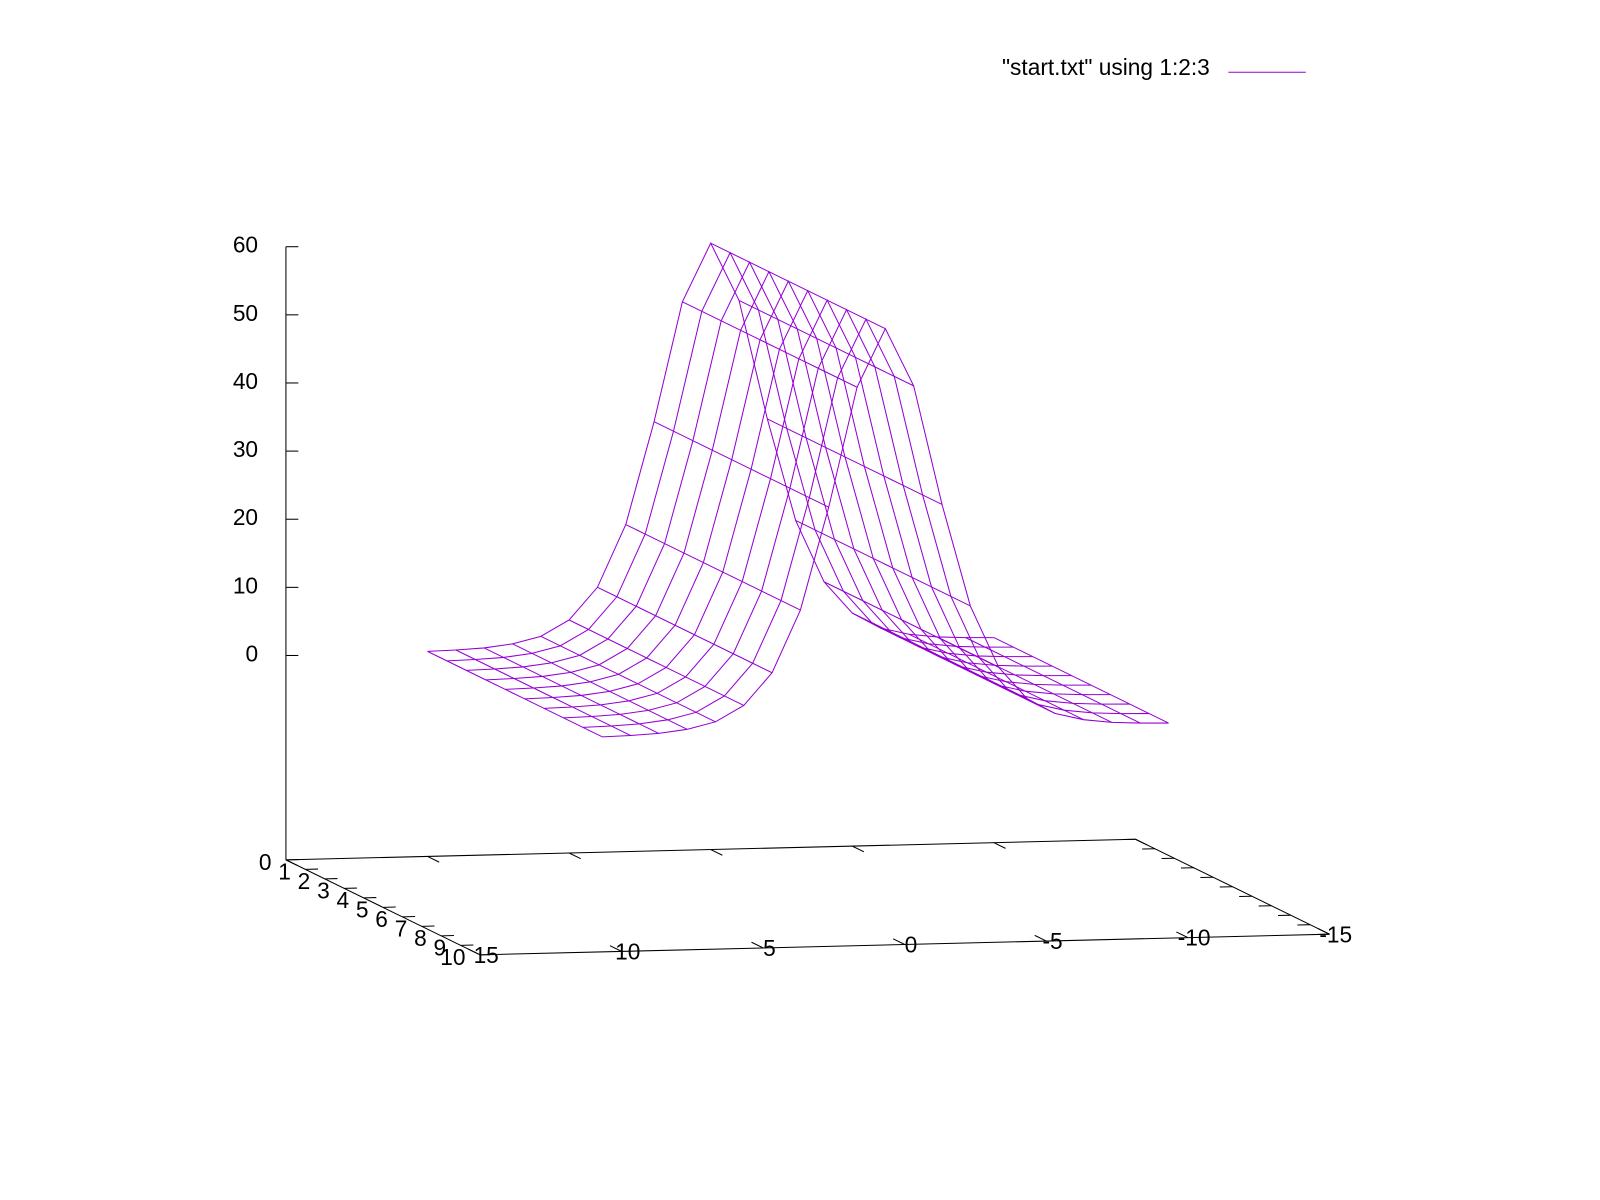 This screenshot has width=1600, height=1200. Describe the element at coordinates (401, 928) in the screenshot. I see `y-tick-label: 7` at that location.